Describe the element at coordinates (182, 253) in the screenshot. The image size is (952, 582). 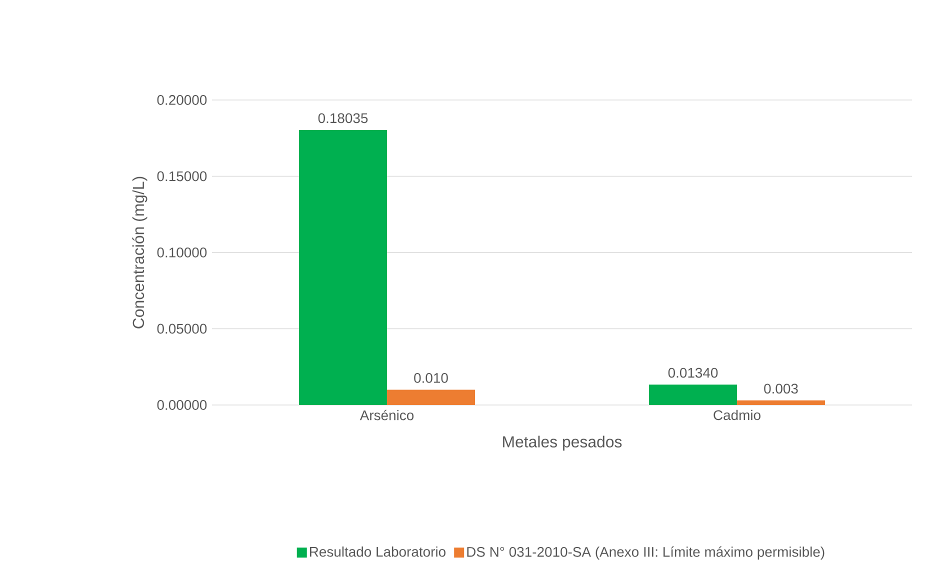
I see `y-tick-label: 0.10000` at that location.